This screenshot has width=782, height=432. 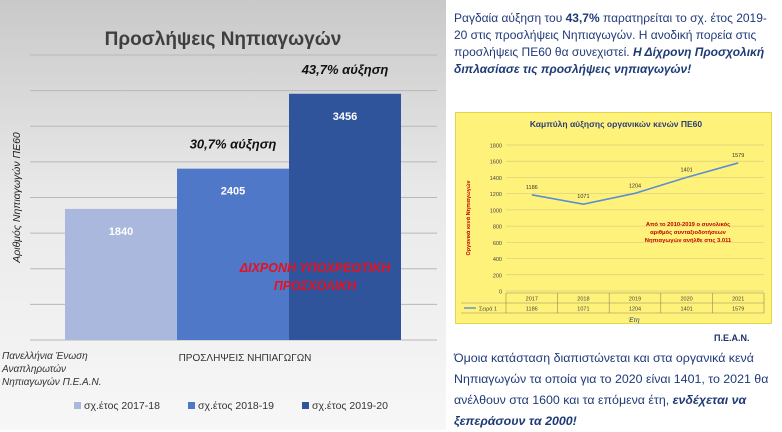 I want to click on data-label: 1071, so click(x=583, y=197).